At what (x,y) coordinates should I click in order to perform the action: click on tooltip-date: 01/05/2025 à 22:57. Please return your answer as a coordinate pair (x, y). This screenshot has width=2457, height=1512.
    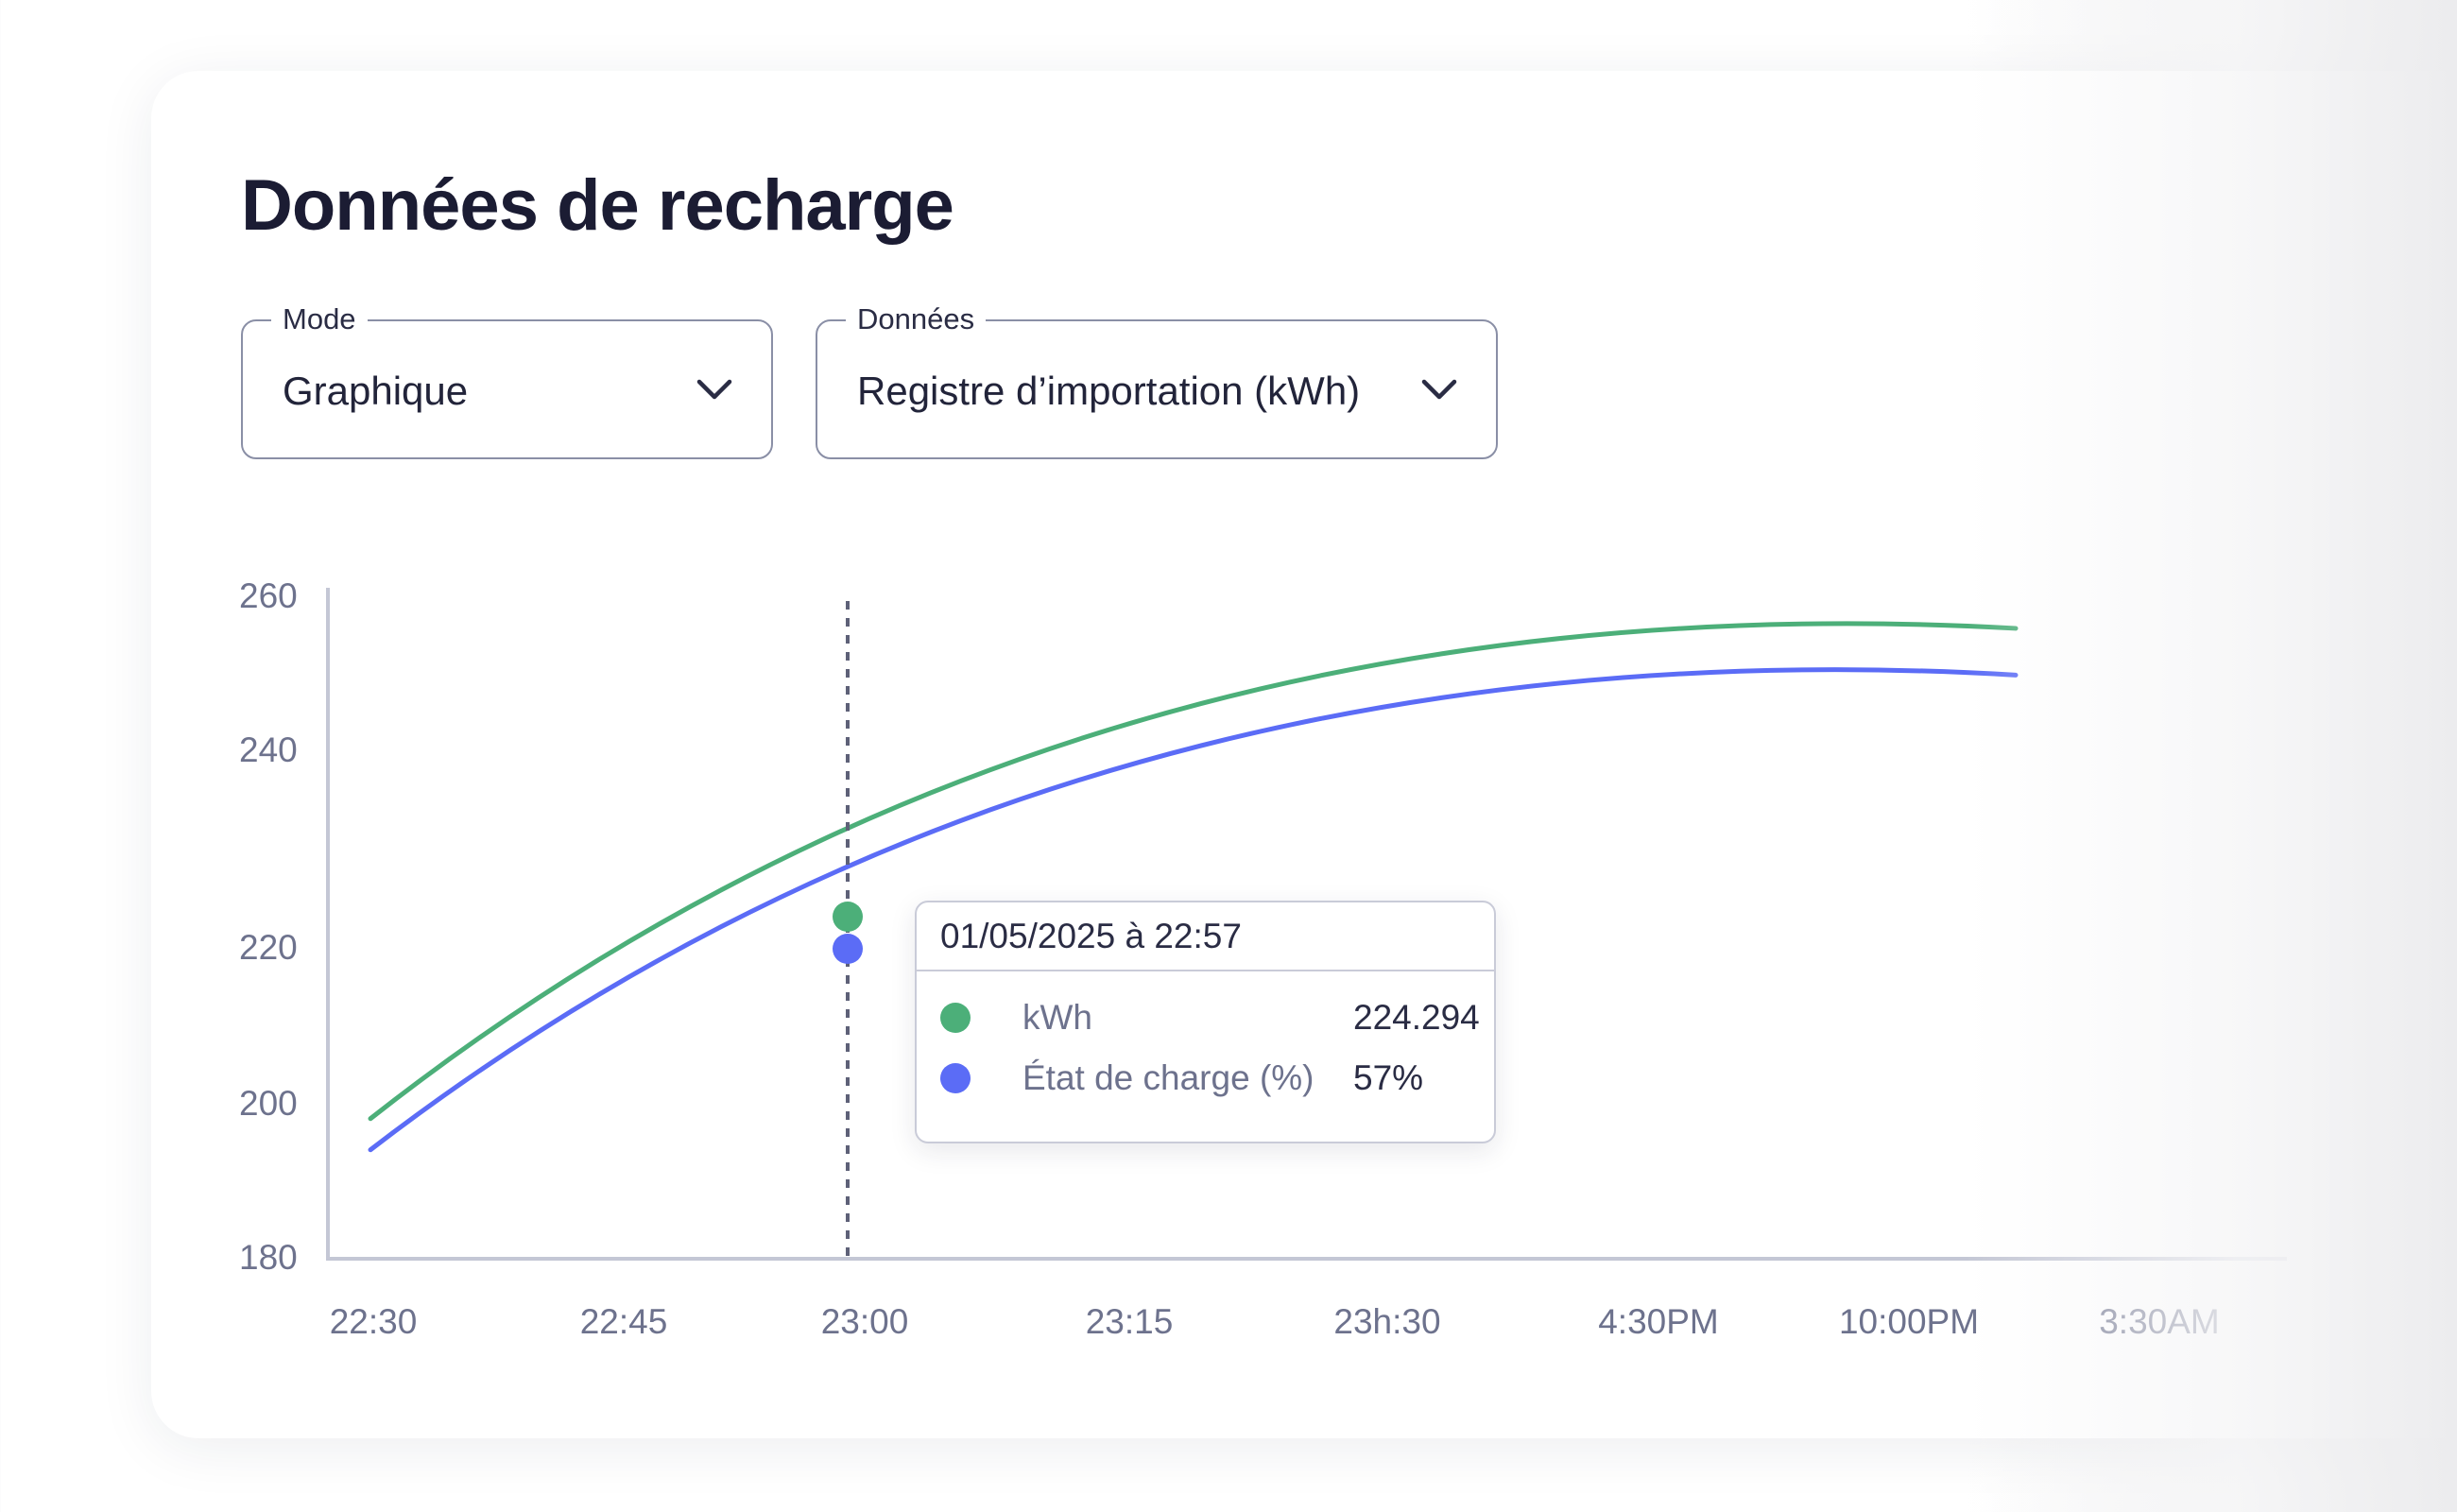
    Looking at the image, I should click on (1205, 936).